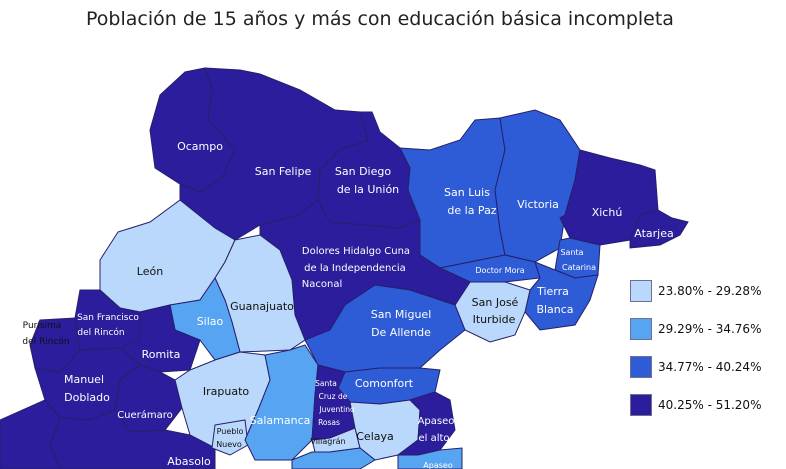 The image size is (786, 469). I want to click on label-santa-catarina-2: Catarina, so click(579, 267).